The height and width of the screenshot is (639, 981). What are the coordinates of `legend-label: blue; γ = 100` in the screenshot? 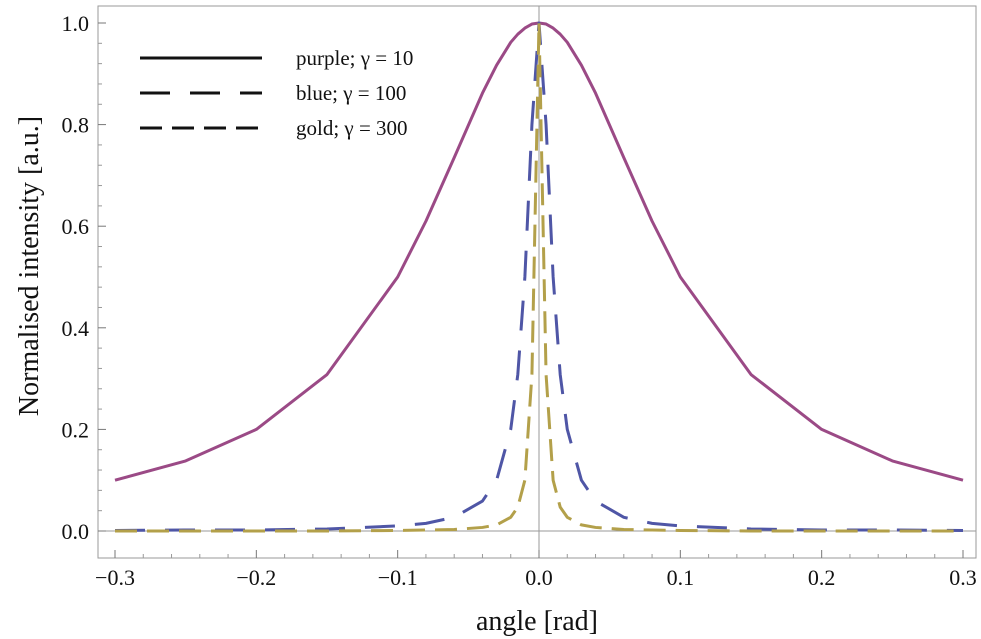 It's located at (351, 93).